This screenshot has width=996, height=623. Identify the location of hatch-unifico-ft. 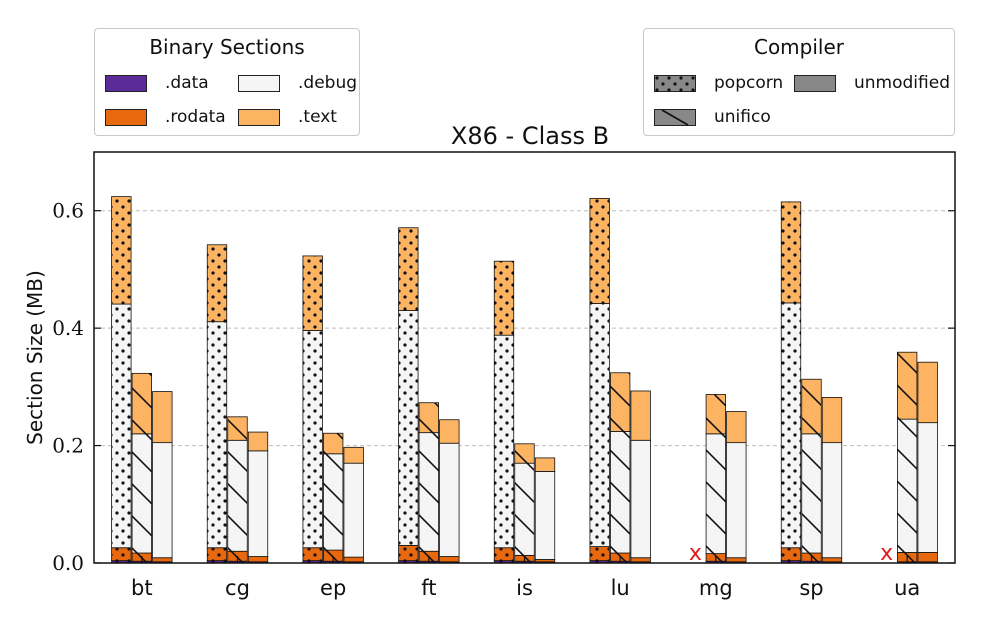
(429, 482).